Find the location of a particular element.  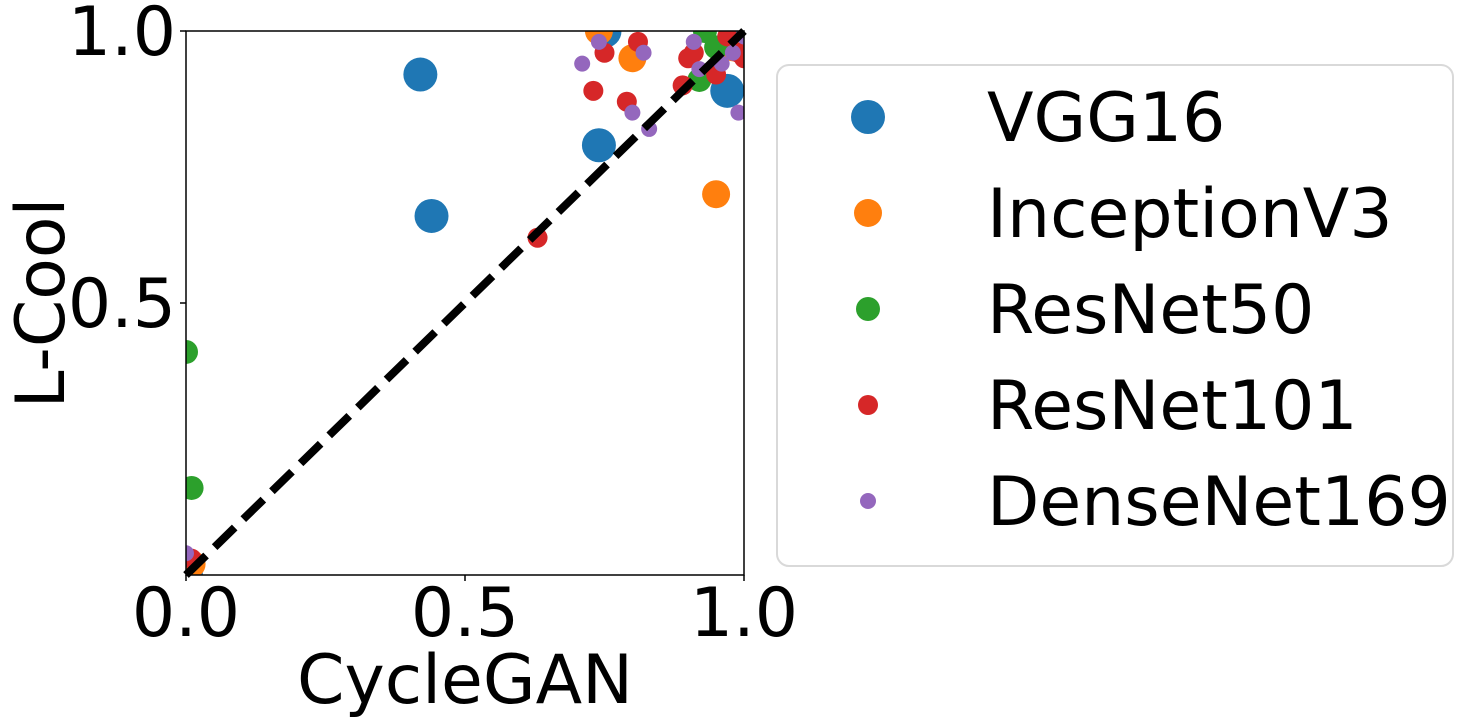

point-resnet101 is located at coordinates (593, 90).